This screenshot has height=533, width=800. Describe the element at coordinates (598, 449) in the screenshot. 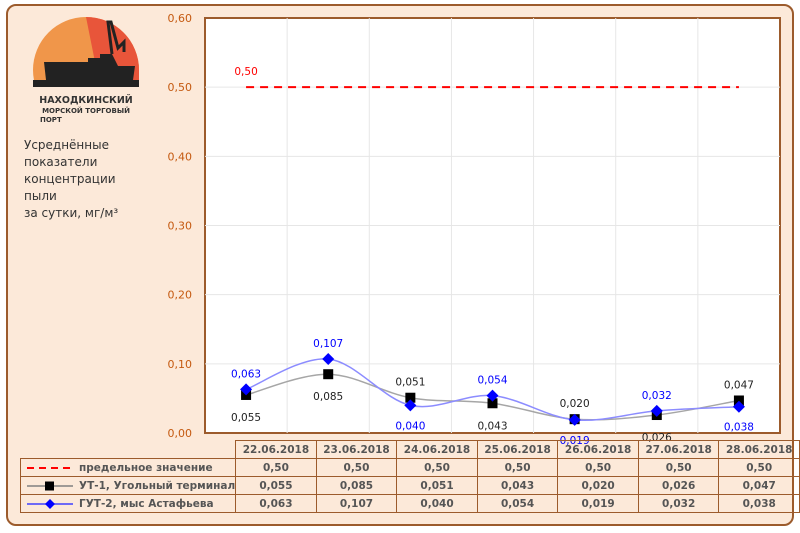

I see `category-header: 26.06.2018` at that location.